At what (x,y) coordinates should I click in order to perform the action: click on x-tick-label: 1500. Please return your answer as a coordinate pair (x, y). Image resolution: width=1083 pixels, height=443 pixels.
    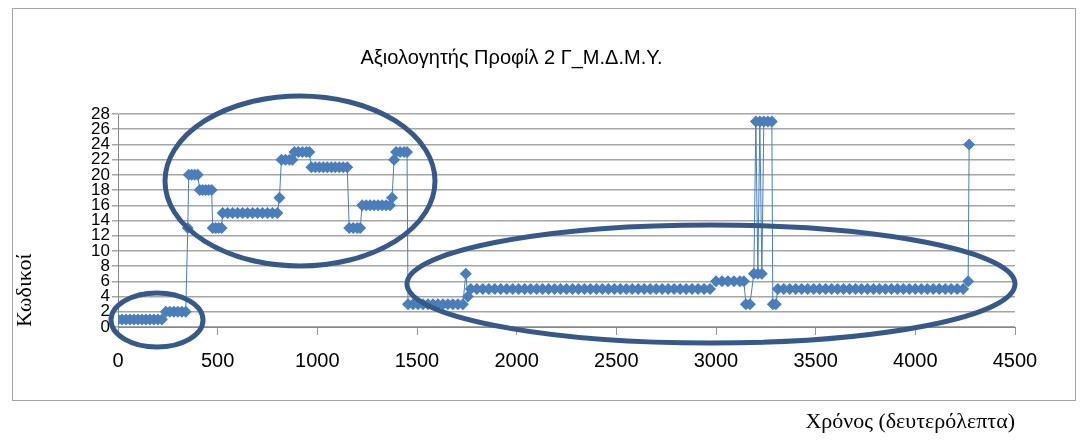
    Looking at the image, I should click on (417, 359).